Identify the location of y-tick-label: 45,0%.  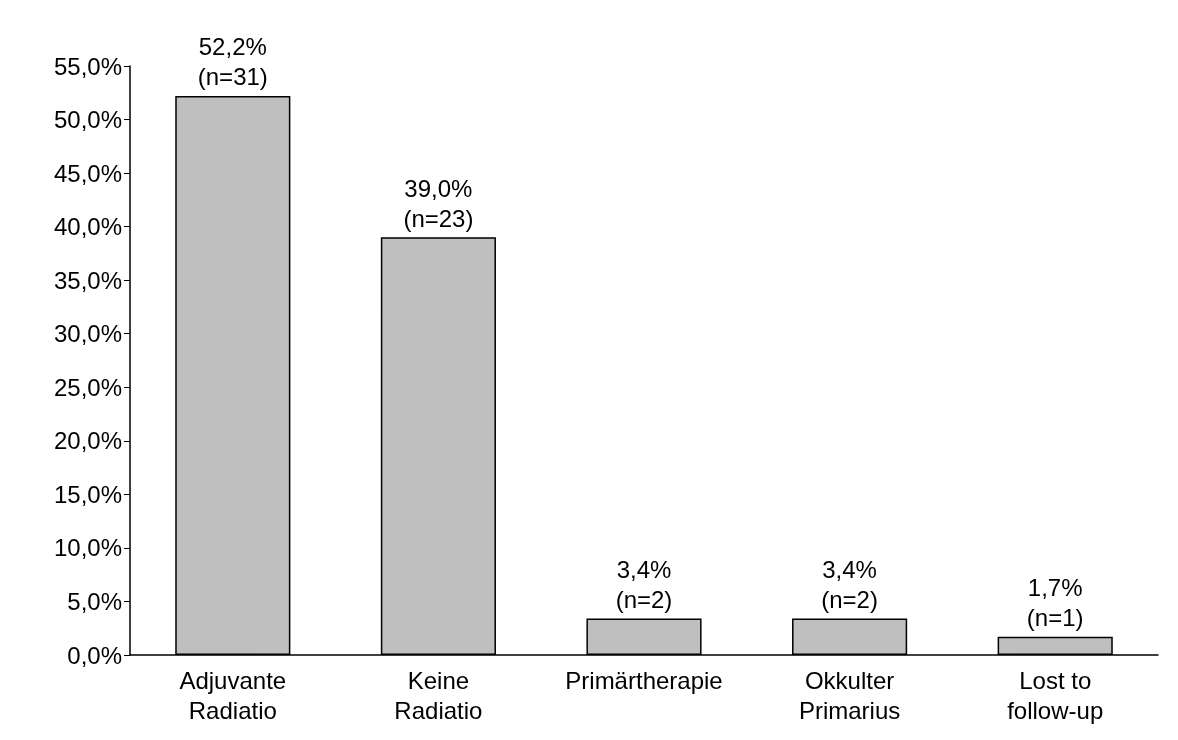
(87, 173).